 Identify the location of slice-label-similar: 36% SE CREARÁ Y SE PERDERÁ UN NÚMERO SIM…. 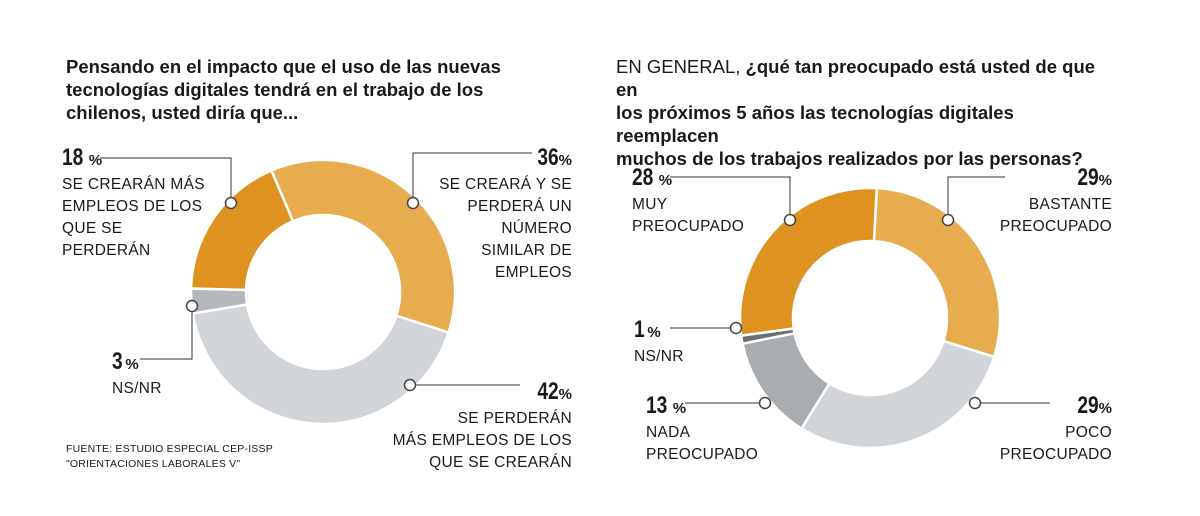
(472, 215).